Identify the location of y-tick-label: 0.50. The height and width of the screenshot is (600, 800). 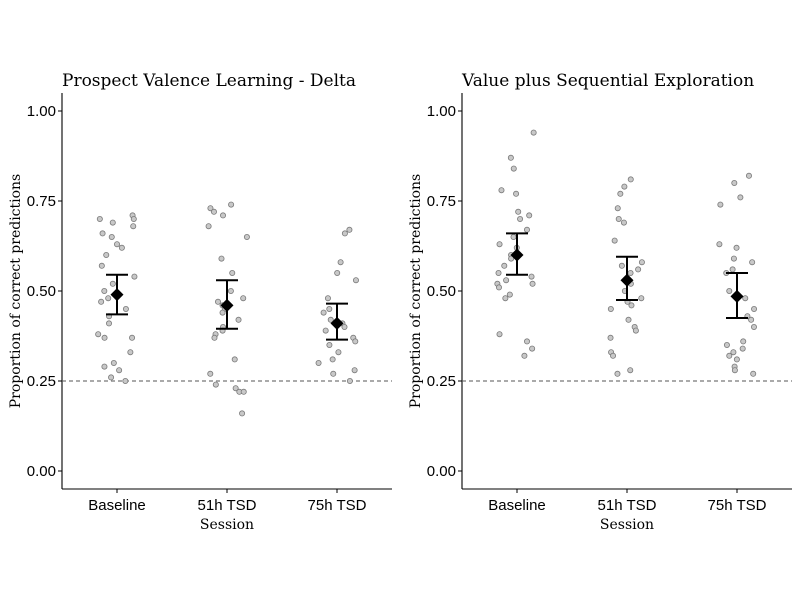
(41, 291).